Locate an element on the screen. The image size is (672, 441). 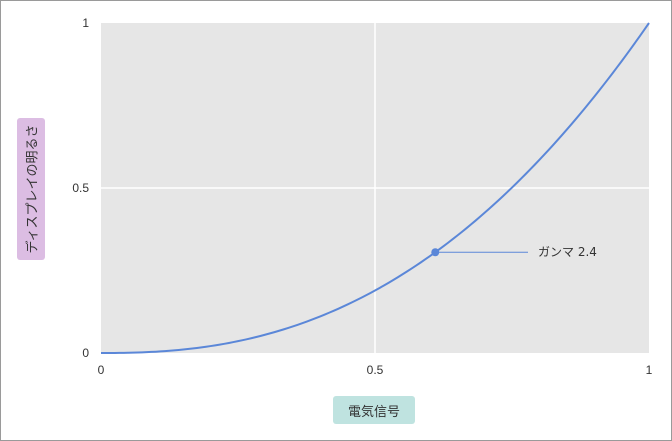
y-tick-label: 0.5 is located at coordinates (80, 188).